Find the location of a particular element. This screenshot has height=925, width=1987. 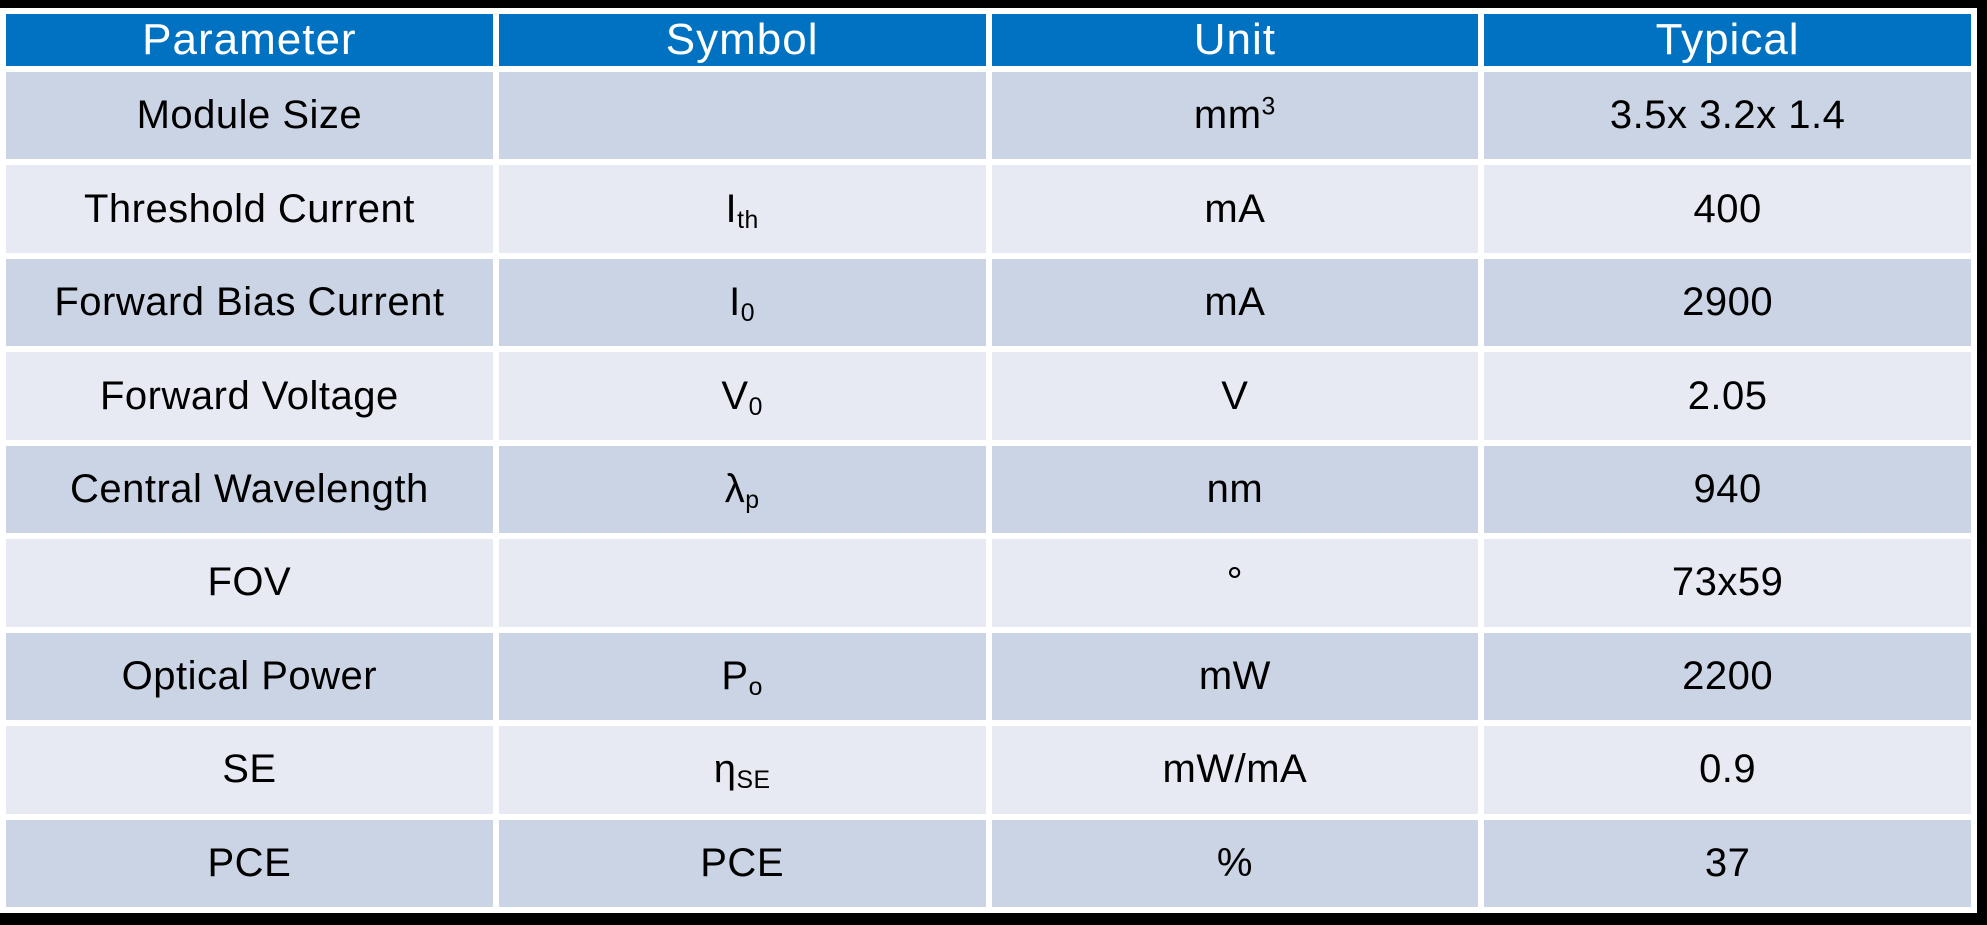

unit-superscript: 3 is located at coordinates (1268, 107).